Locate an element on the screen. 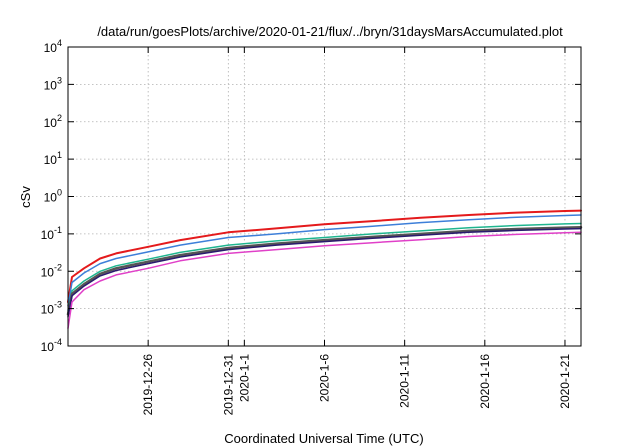 Image resolution: width=640 pixels, height=448 pixels. y-tick-label: 10⁻² is located at coordinates (51, 270).